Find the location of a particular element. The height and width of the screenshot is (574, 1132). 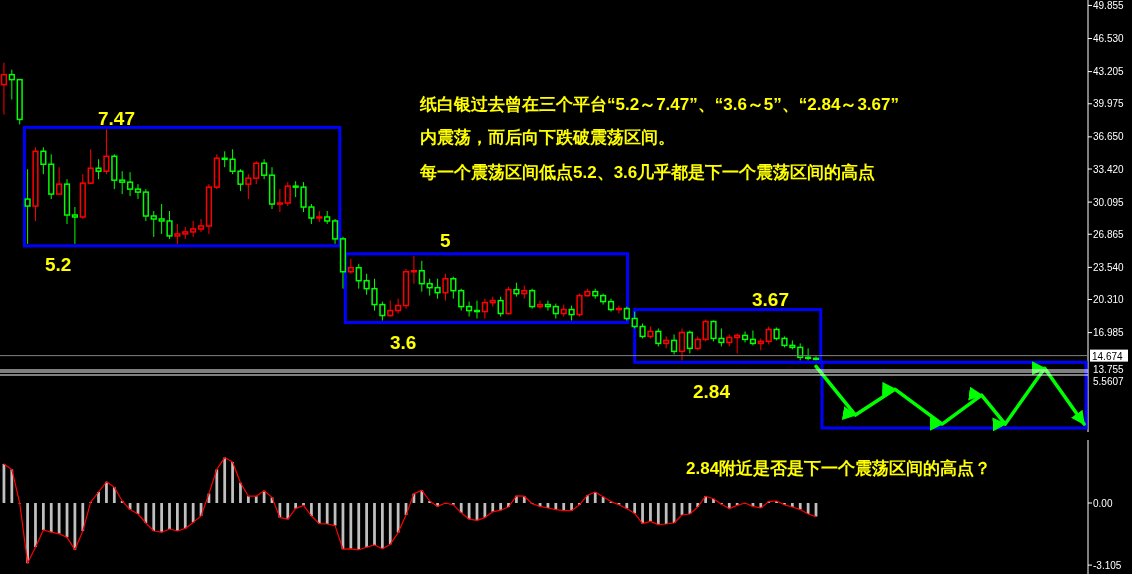

annotation: 内震荡，而后向下跌破震荡区间。 is located at coordinates (547, 137).